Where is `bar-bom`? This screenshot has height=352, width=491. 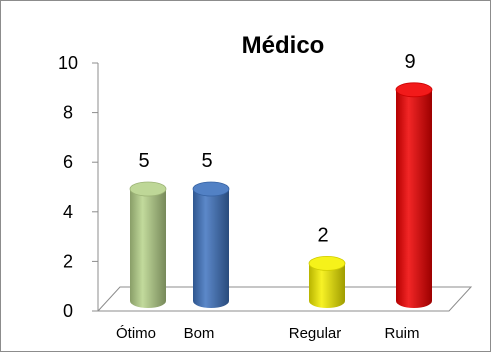
bar-bom is located at coordinates (211, 248).